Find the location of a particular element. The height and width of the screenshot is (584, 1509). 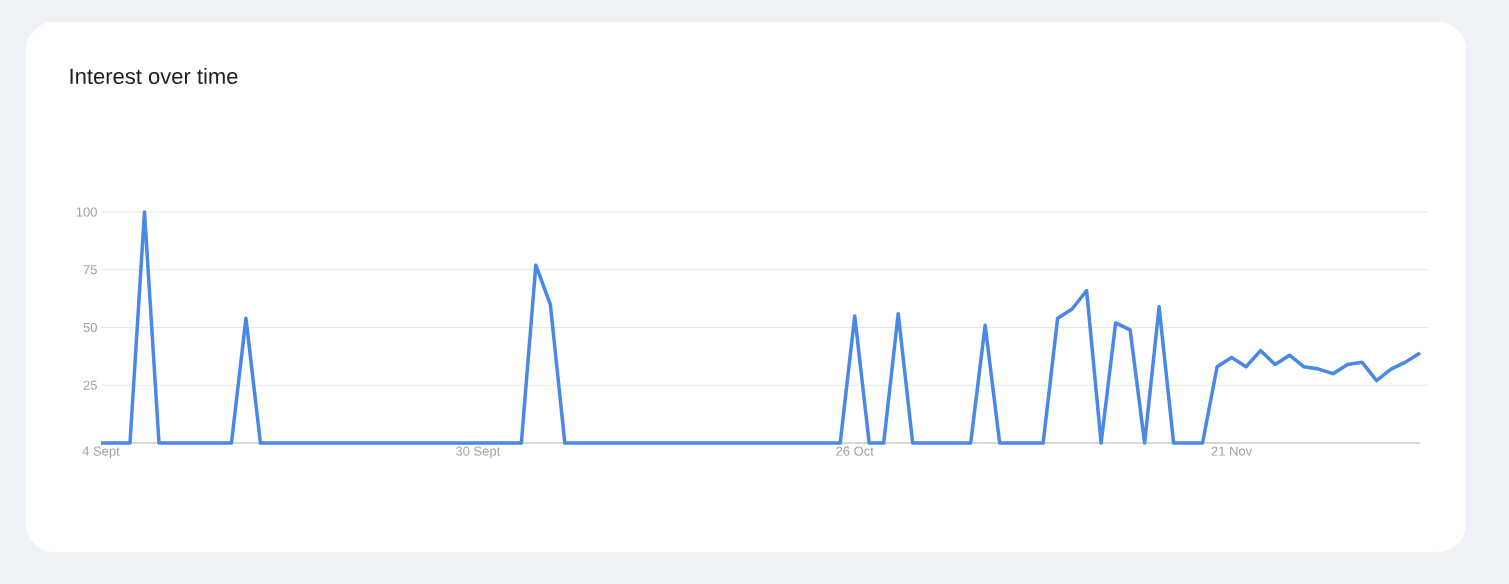

x-tick-label: 21 Nov is located at coordinates (1232, 451).